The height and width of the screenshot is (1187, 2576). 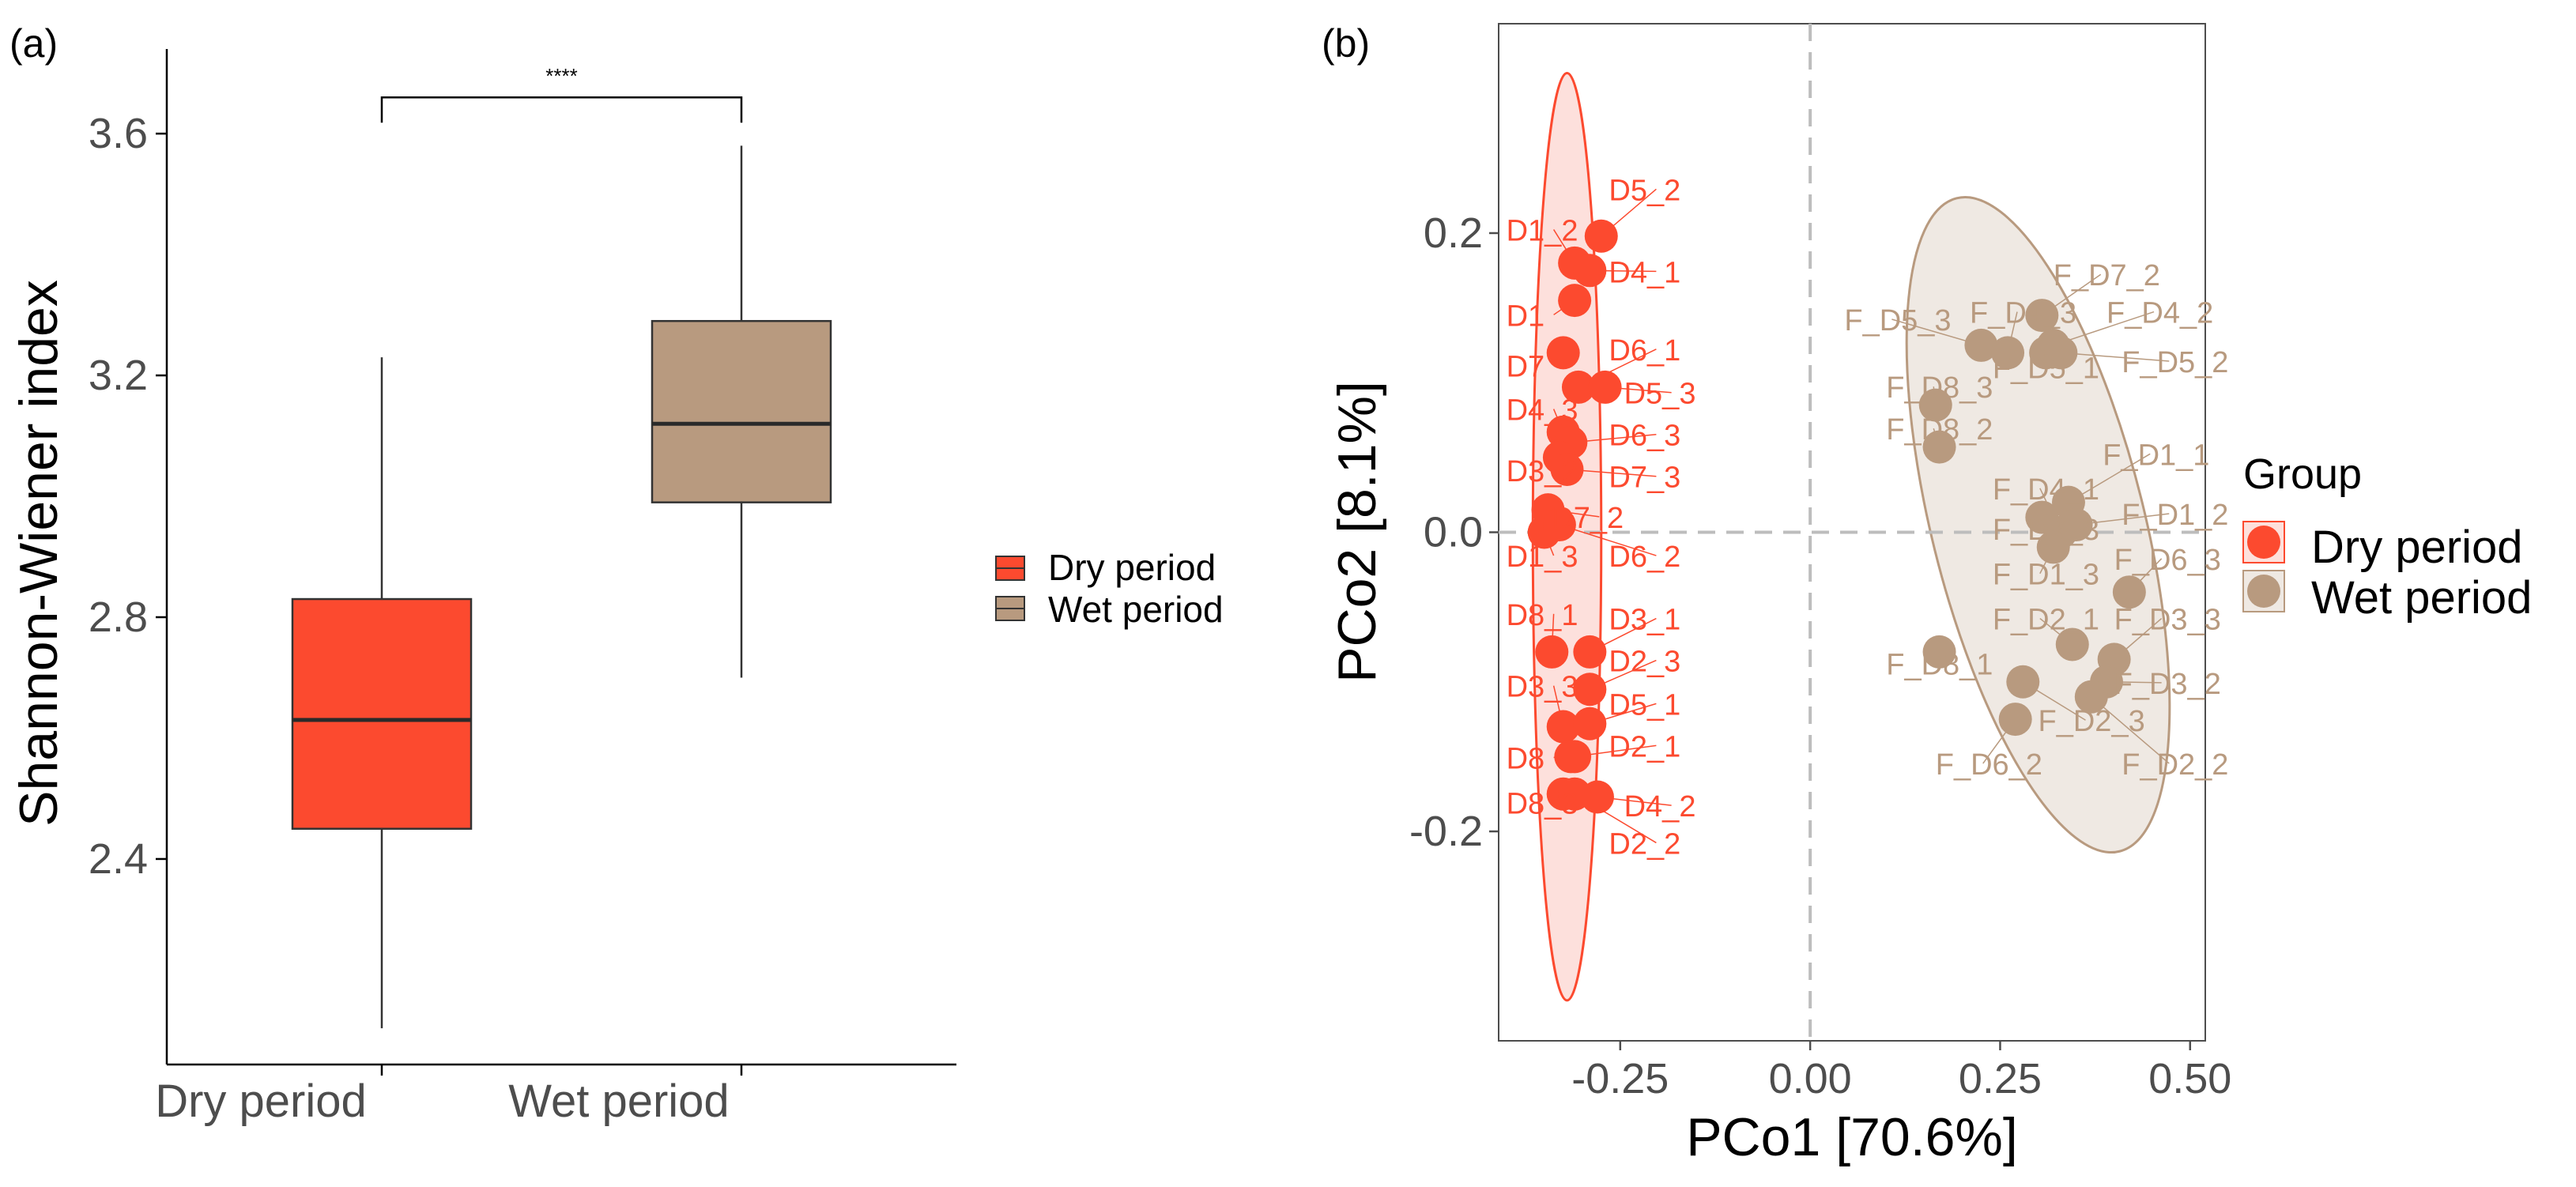 I want to click on panel-a-y-ticks: 2.4 2.8 3.2 3.6, so click(x=128, y=497).